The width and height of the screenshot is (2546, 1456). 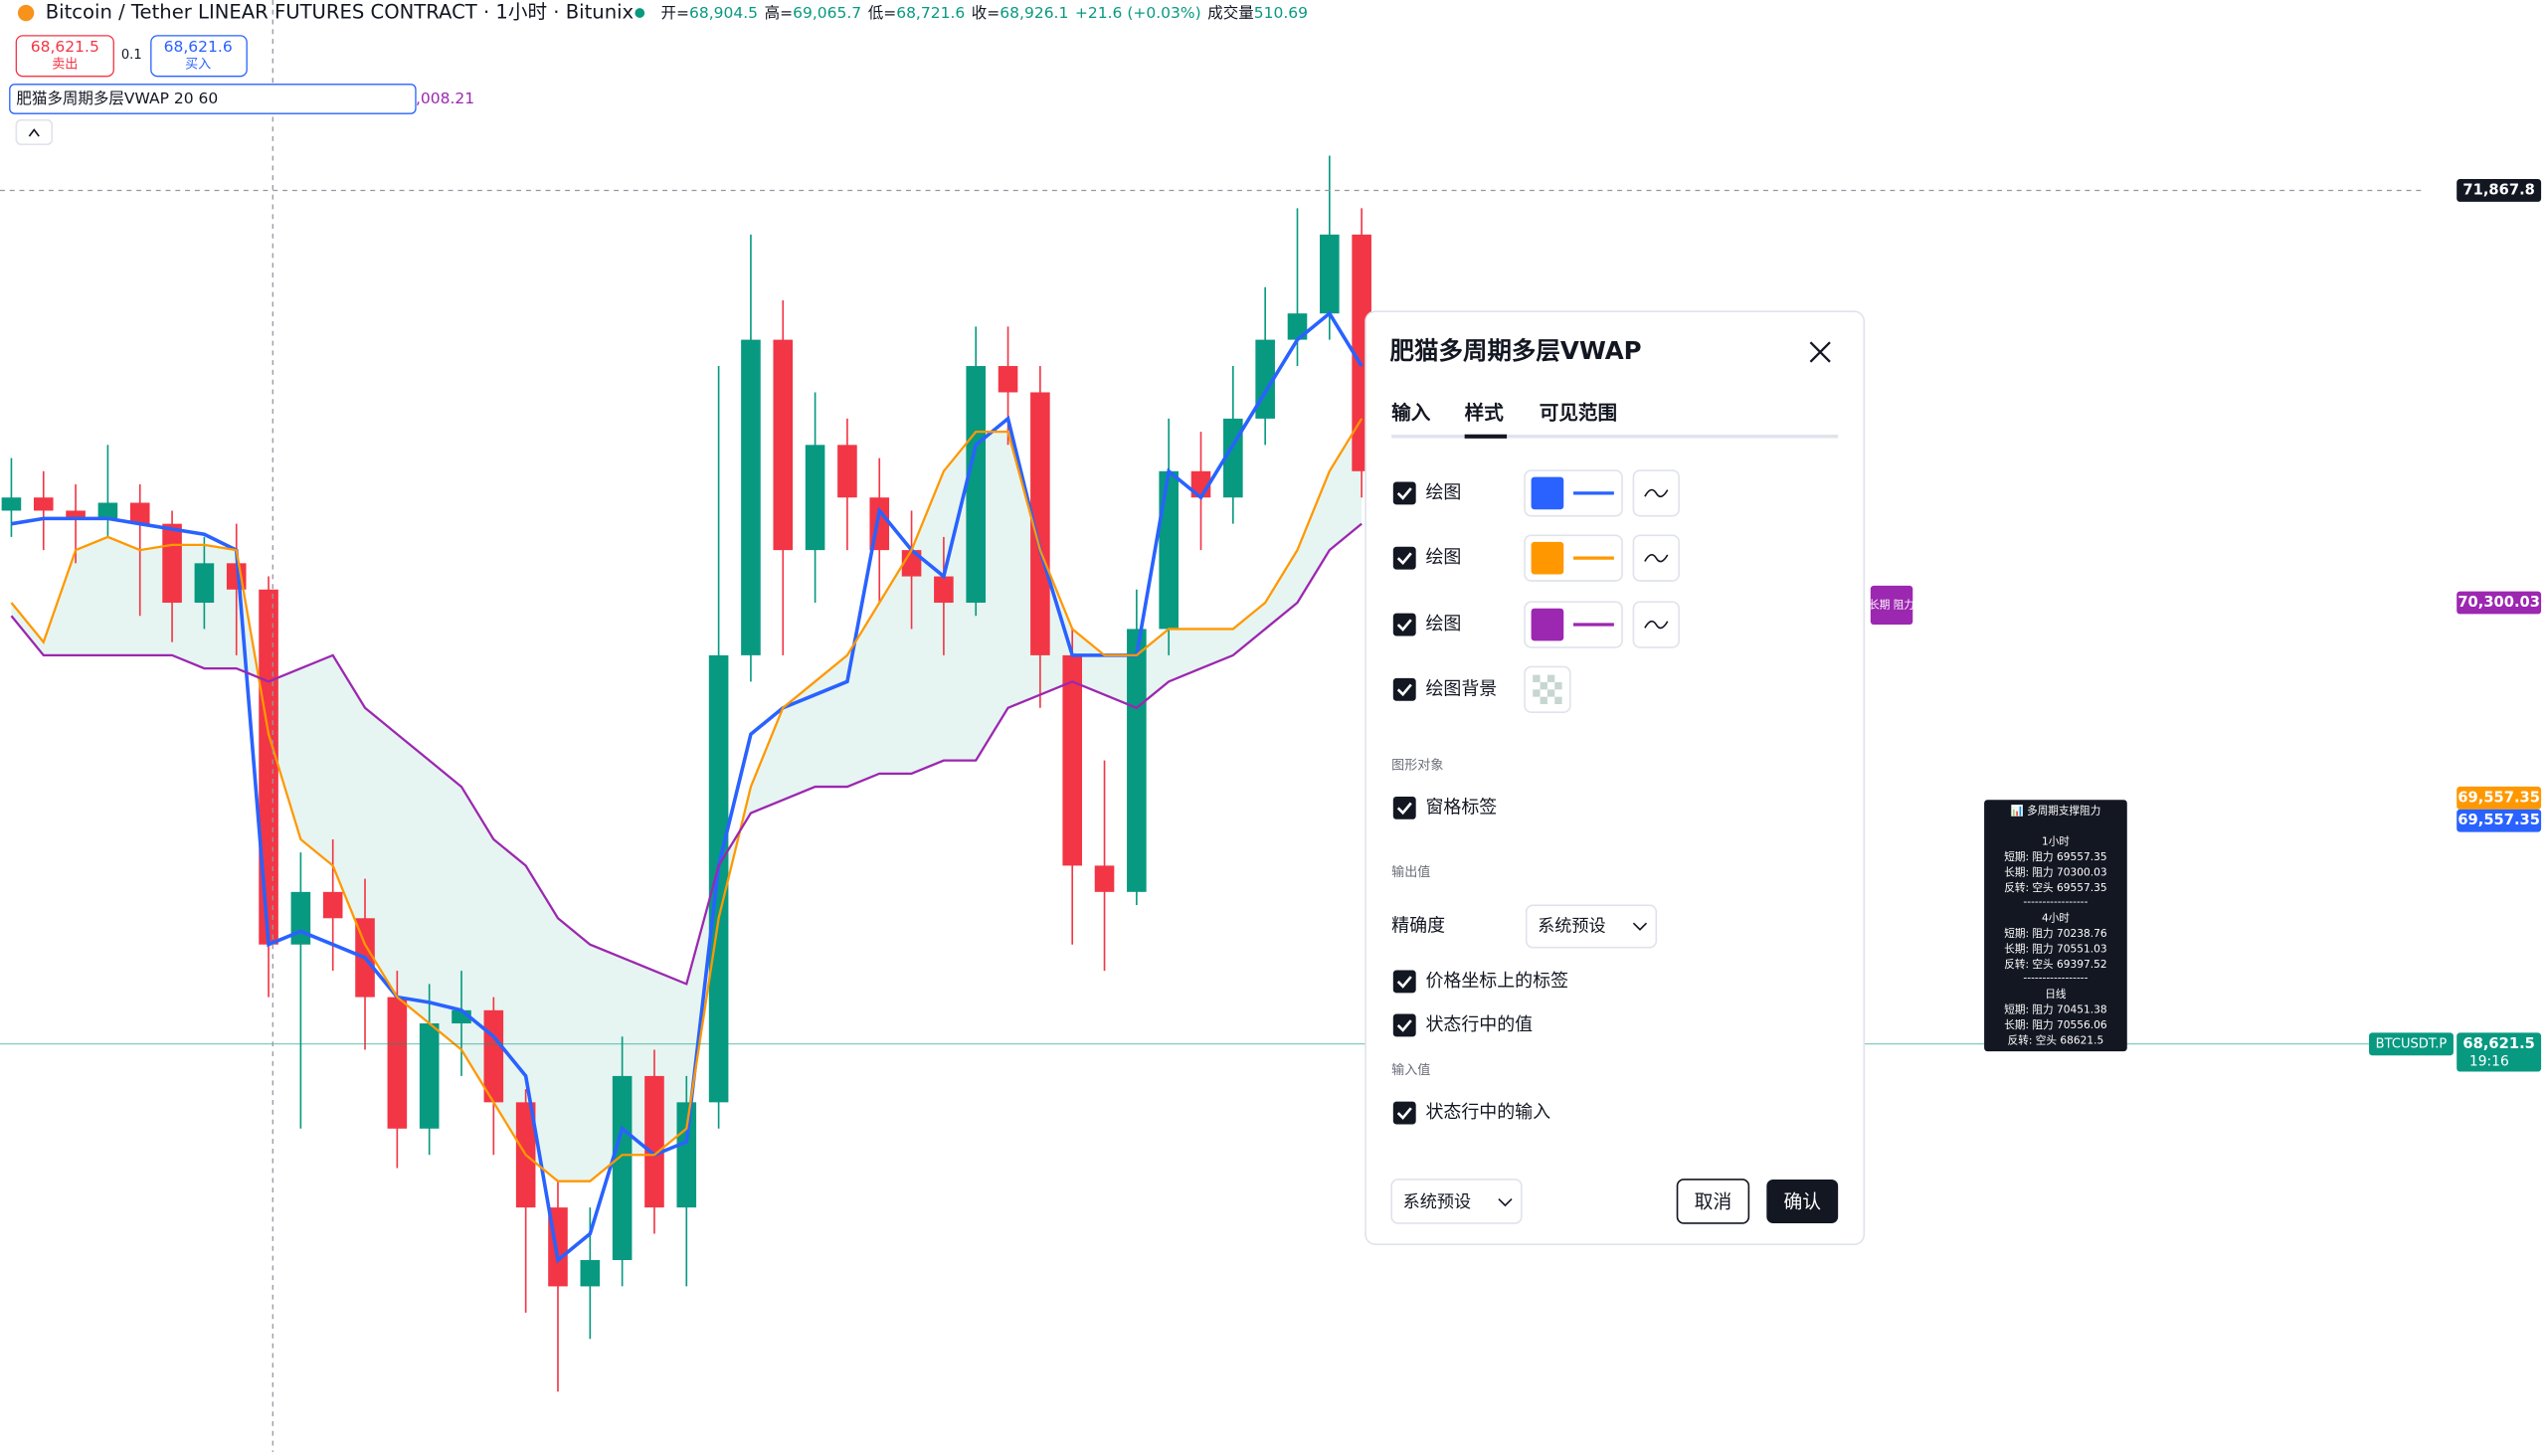 What do you see at coordinates (117, 98) in the screenshot?
I see `indicator-name: 肥猫多周期多层VWAP 20 60` at bounding box center [117, 98].